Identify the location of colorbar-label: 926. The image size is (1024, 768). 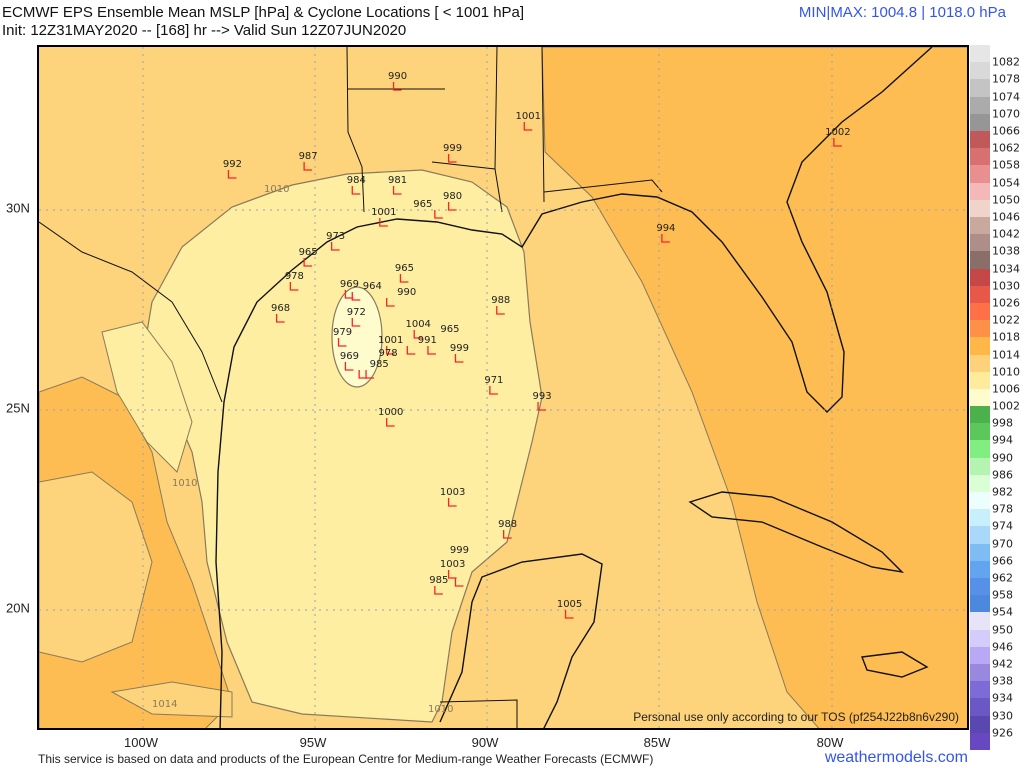
(1002, 733).